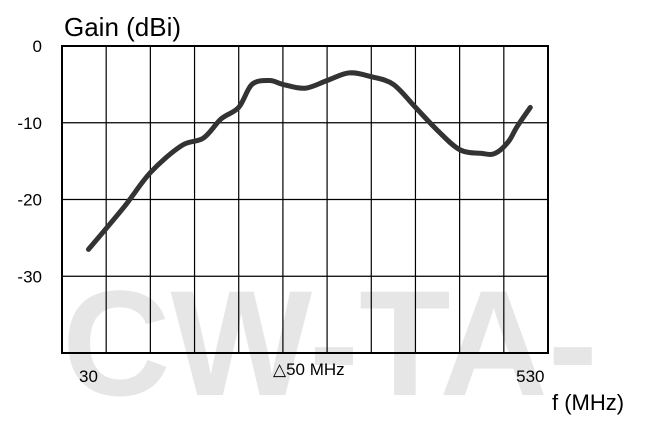 The width and height of the screenshot is (659, 421). Describe the element at coordinates (588, 402) in the screenshot. I see `x-axis-label: f (MHz)` at that location.